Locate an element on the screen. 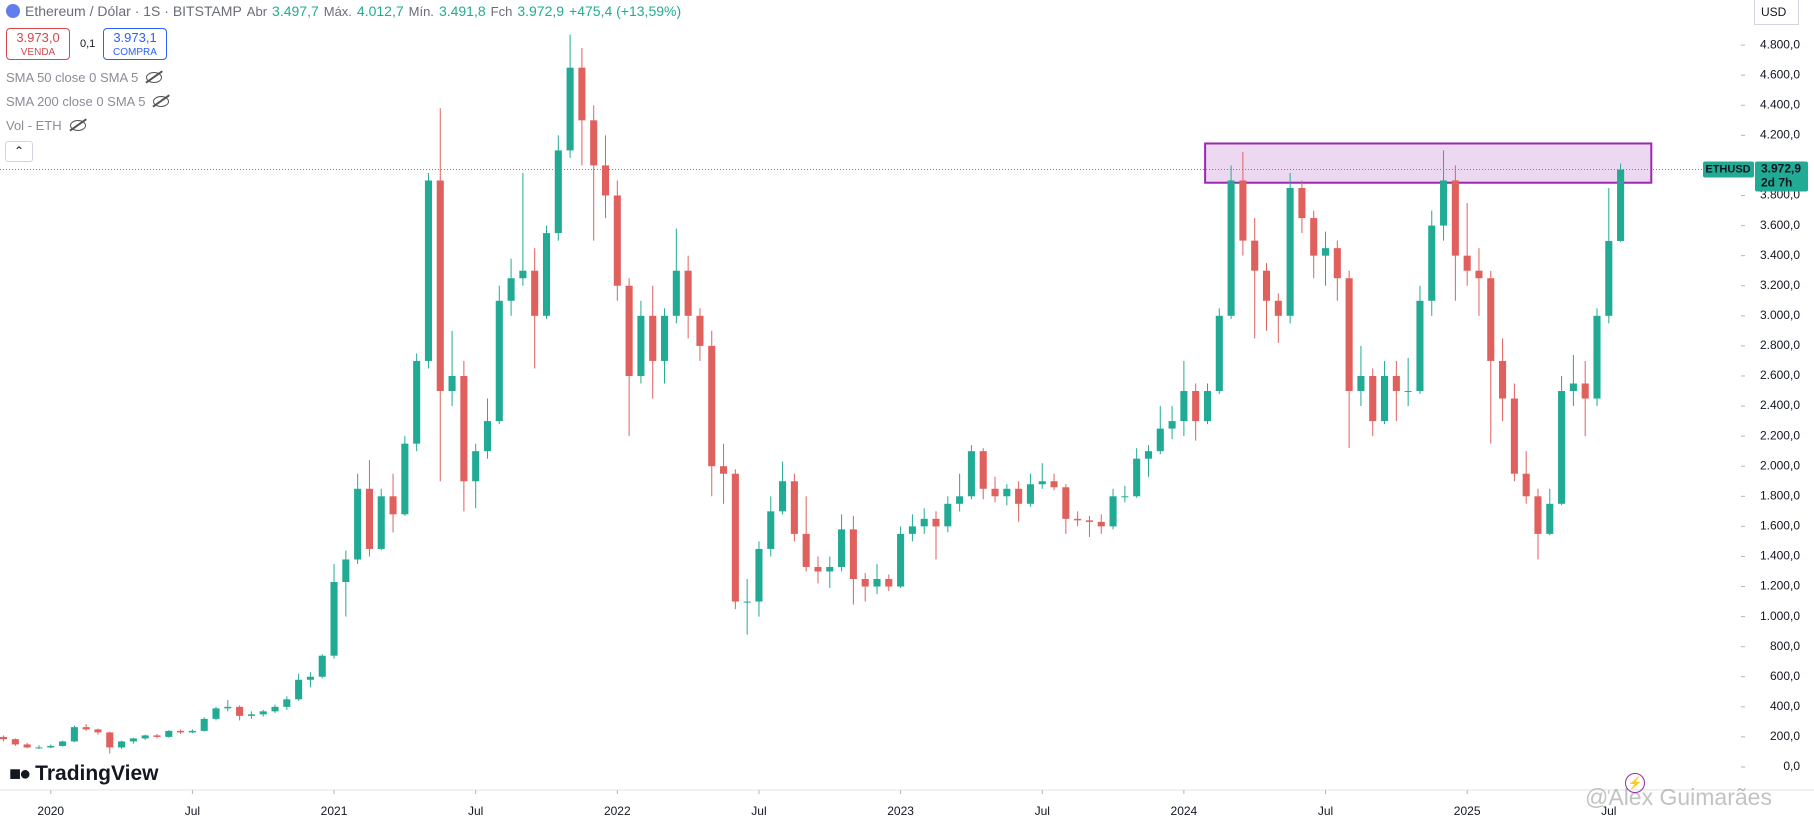 The width and height of the screenshot is (1814, 825). ohlc-value: 3.497,7 is located at coordinates (295, 11).